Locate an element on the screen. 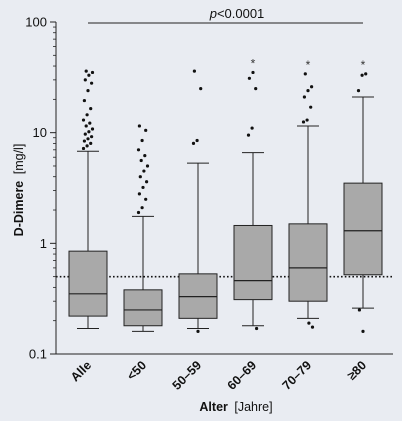 Image resolution: width=402 pixels, height=421 pixels. y-axis-title: D-Dimere [mg/l] is located at coordinates (19, 190).